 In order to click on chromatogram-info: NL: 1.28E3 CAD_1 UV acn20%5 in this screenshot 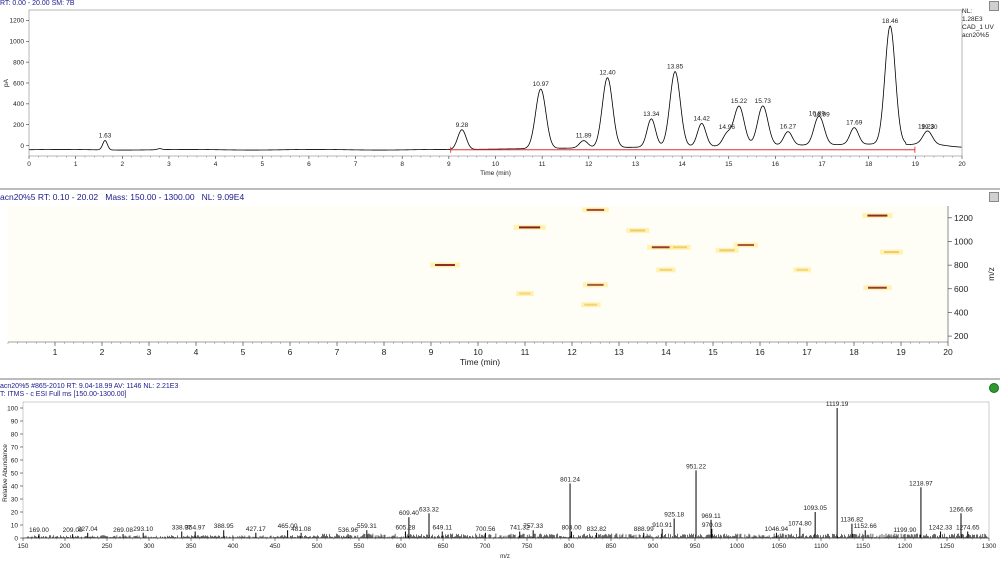, I will do `click(978, 24)`.